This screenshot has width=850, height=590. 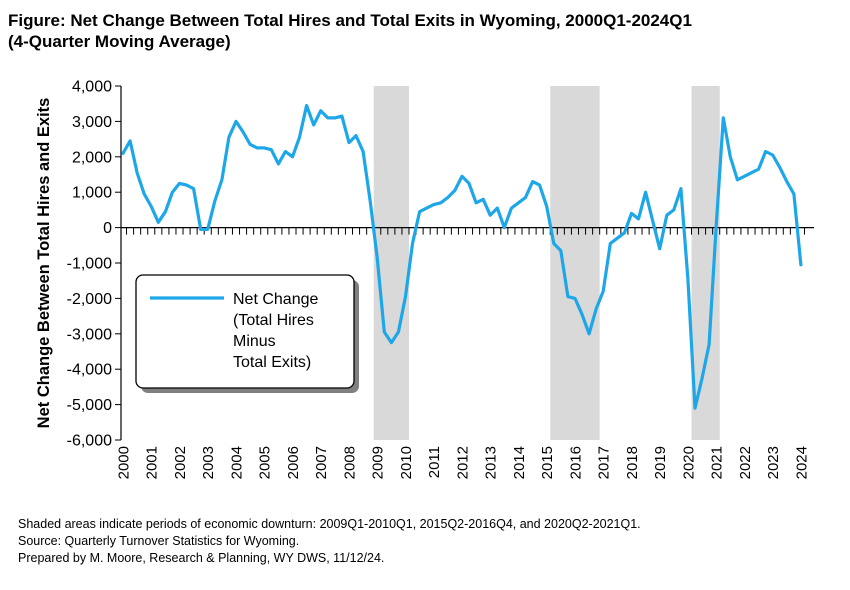 I want to click on legend-label-line: Net Change, so click(x=275, y=299).